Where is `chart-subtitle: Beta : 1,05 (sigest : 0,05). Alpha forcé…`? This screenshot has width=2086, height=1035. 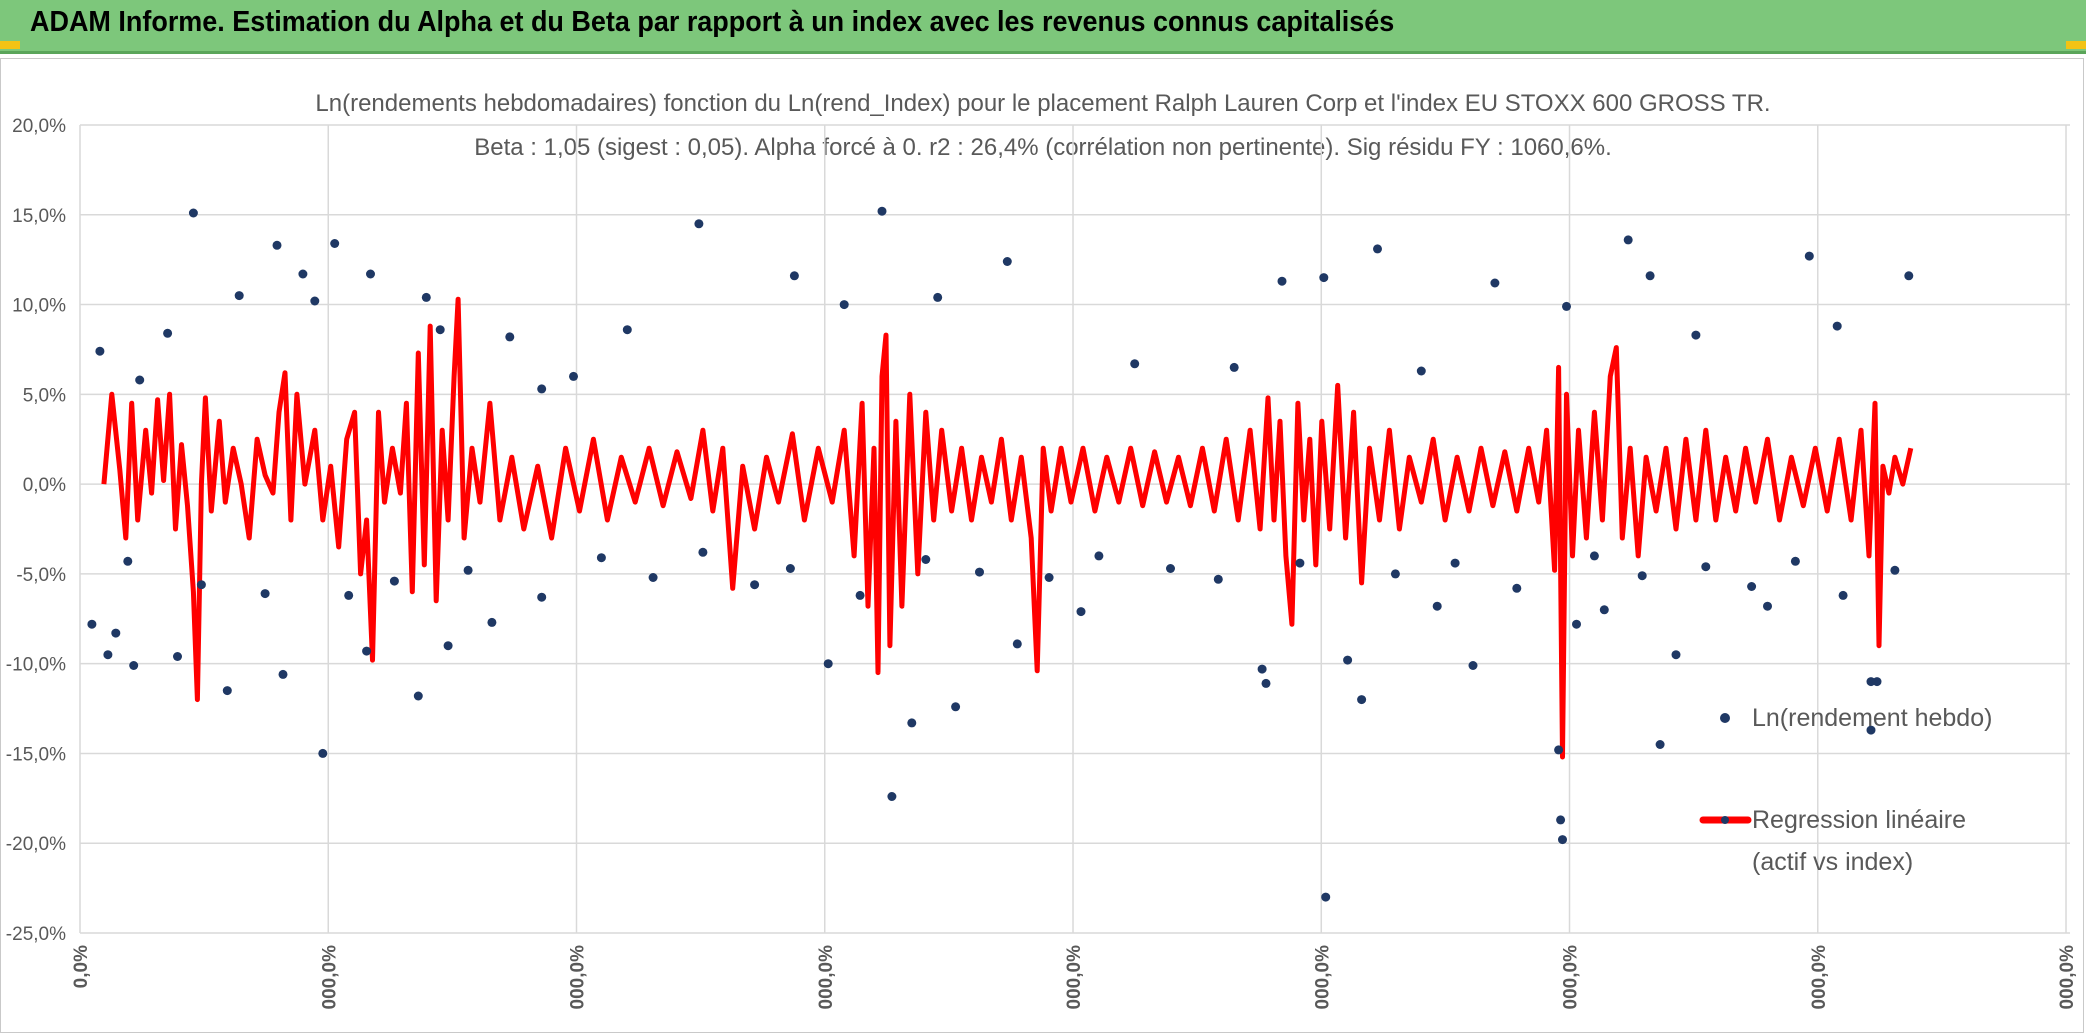 chart-subtitle: Beta : 1,05 (sigest : 0,05). Alpha forcé… is located at coordinates (1043, 147).